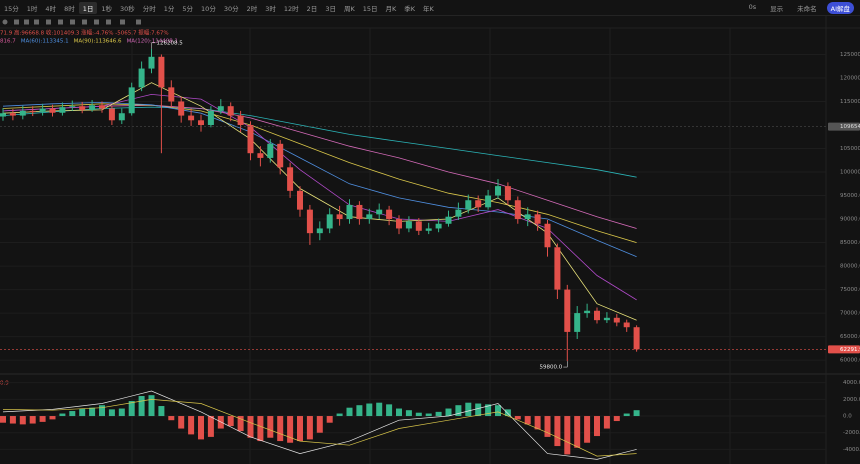  What do you see at coordinates (69, 8) in the screenshot?
I see `toolbar-item: 8时` at bounding box center [69, 8].